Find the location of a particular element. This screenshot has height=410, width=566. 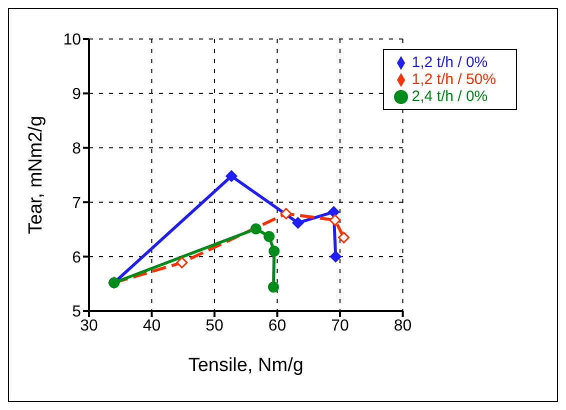

y-axis-title: Tear, mNm2/g is located at coordinates (36, 175).